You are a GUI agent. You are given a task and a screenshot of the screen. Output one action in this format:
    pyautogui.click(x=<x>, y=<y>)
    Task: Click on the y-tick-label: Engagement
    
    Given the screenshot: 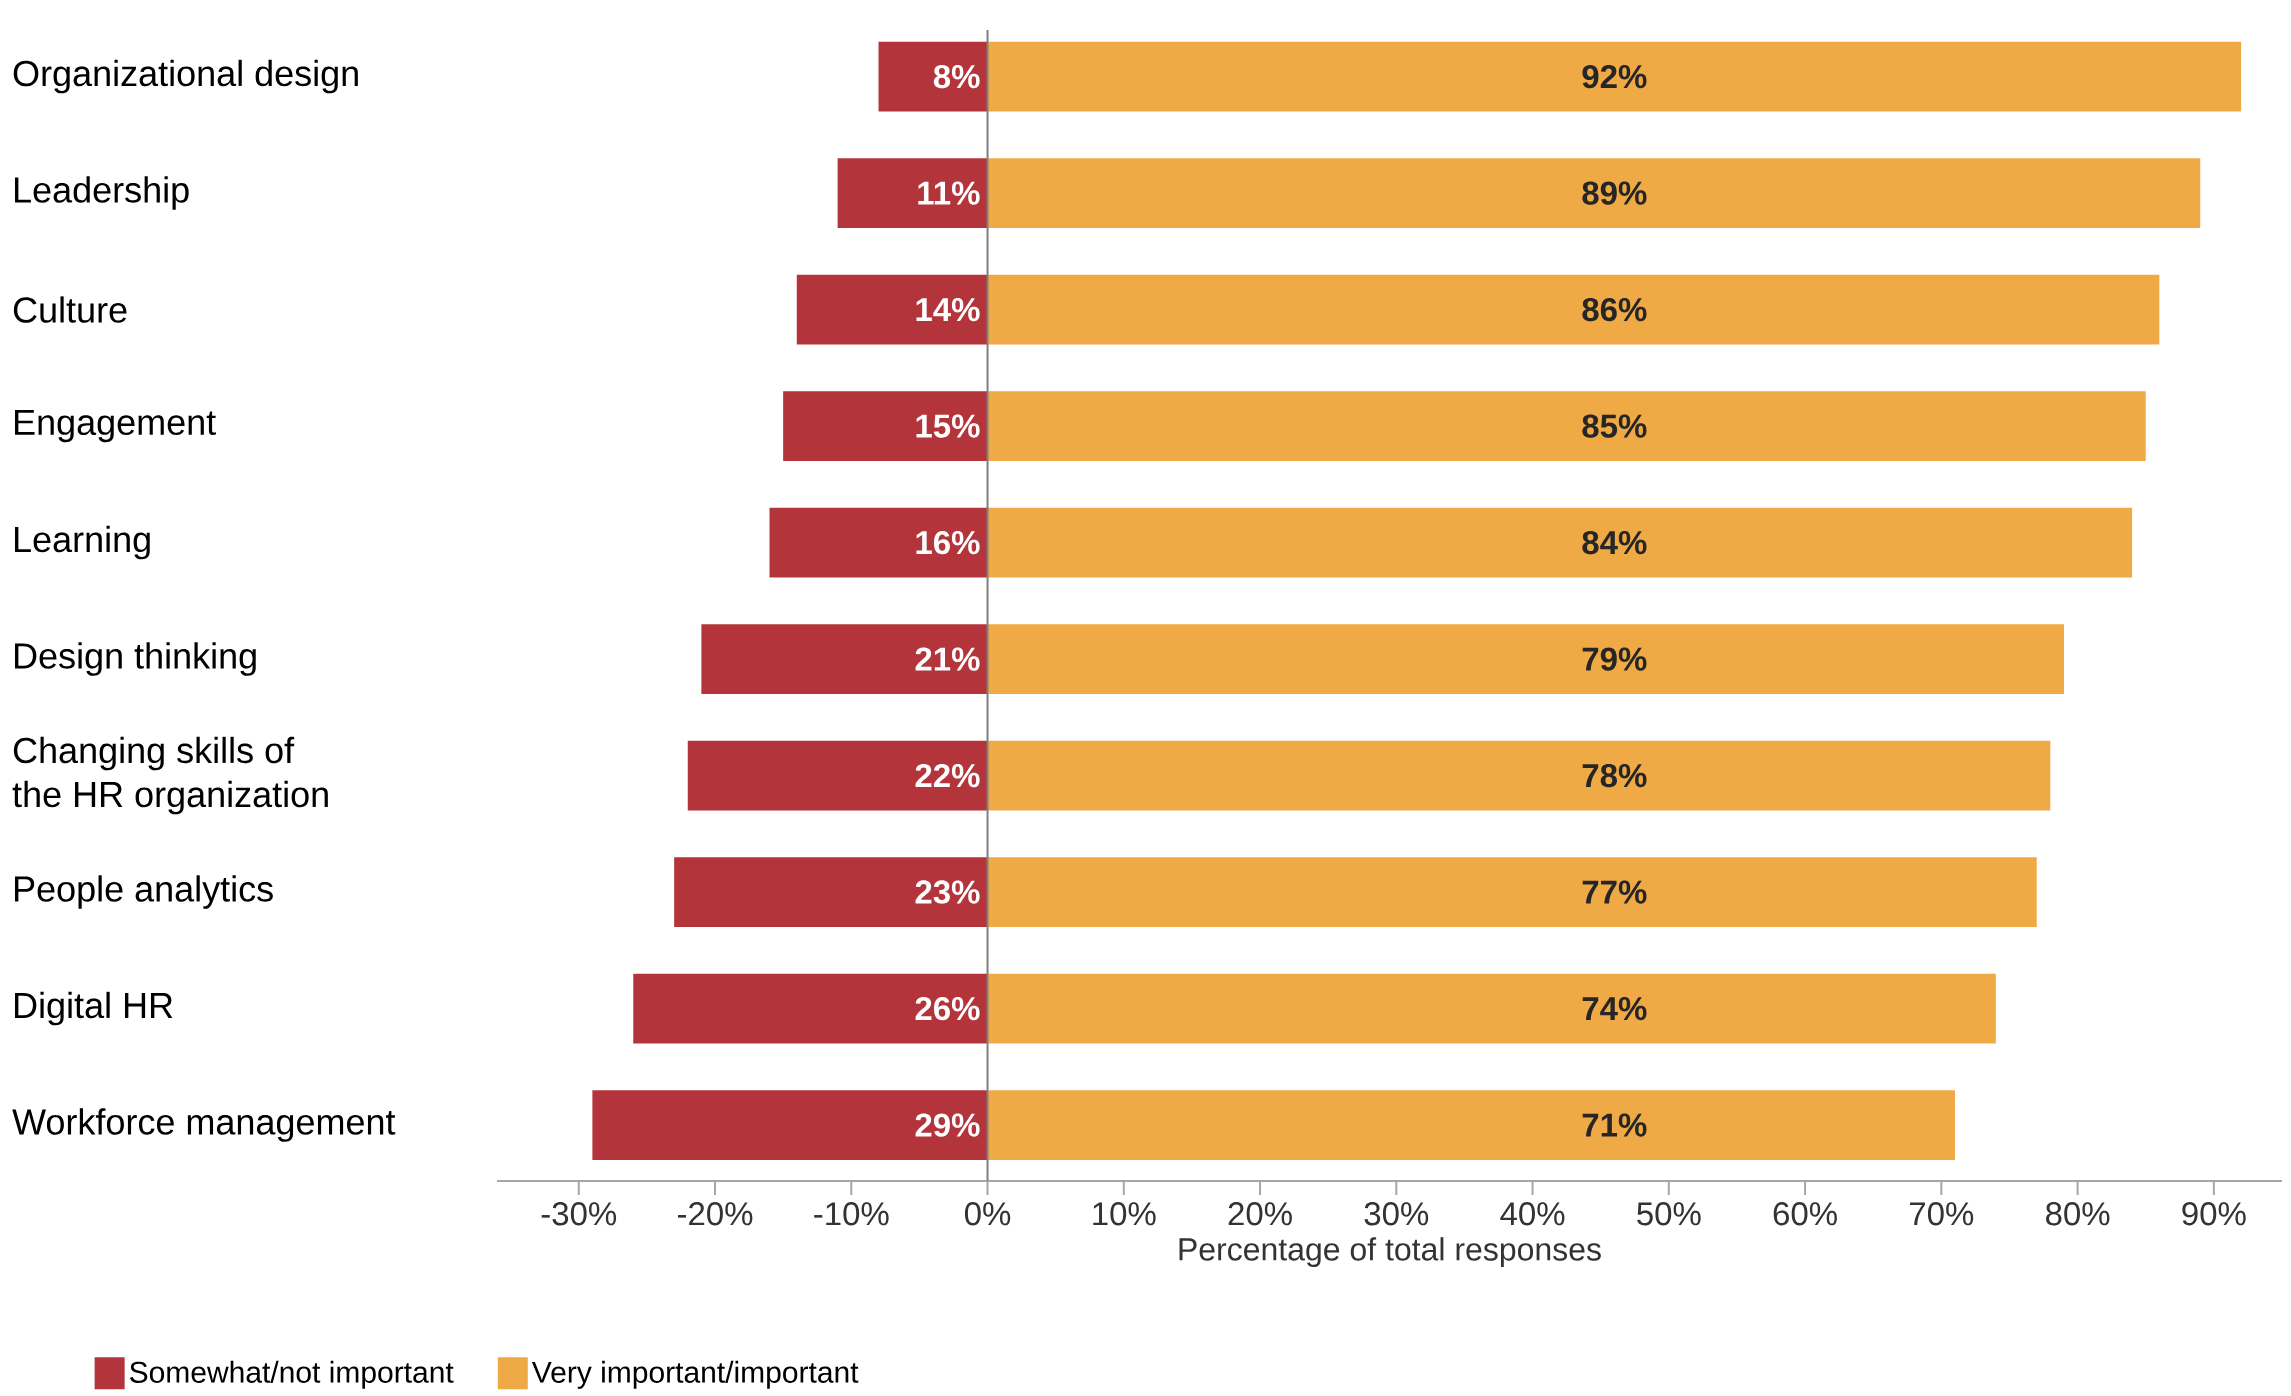 What is the action you would take?
    pyautogui.click(x=115, y=426)
    